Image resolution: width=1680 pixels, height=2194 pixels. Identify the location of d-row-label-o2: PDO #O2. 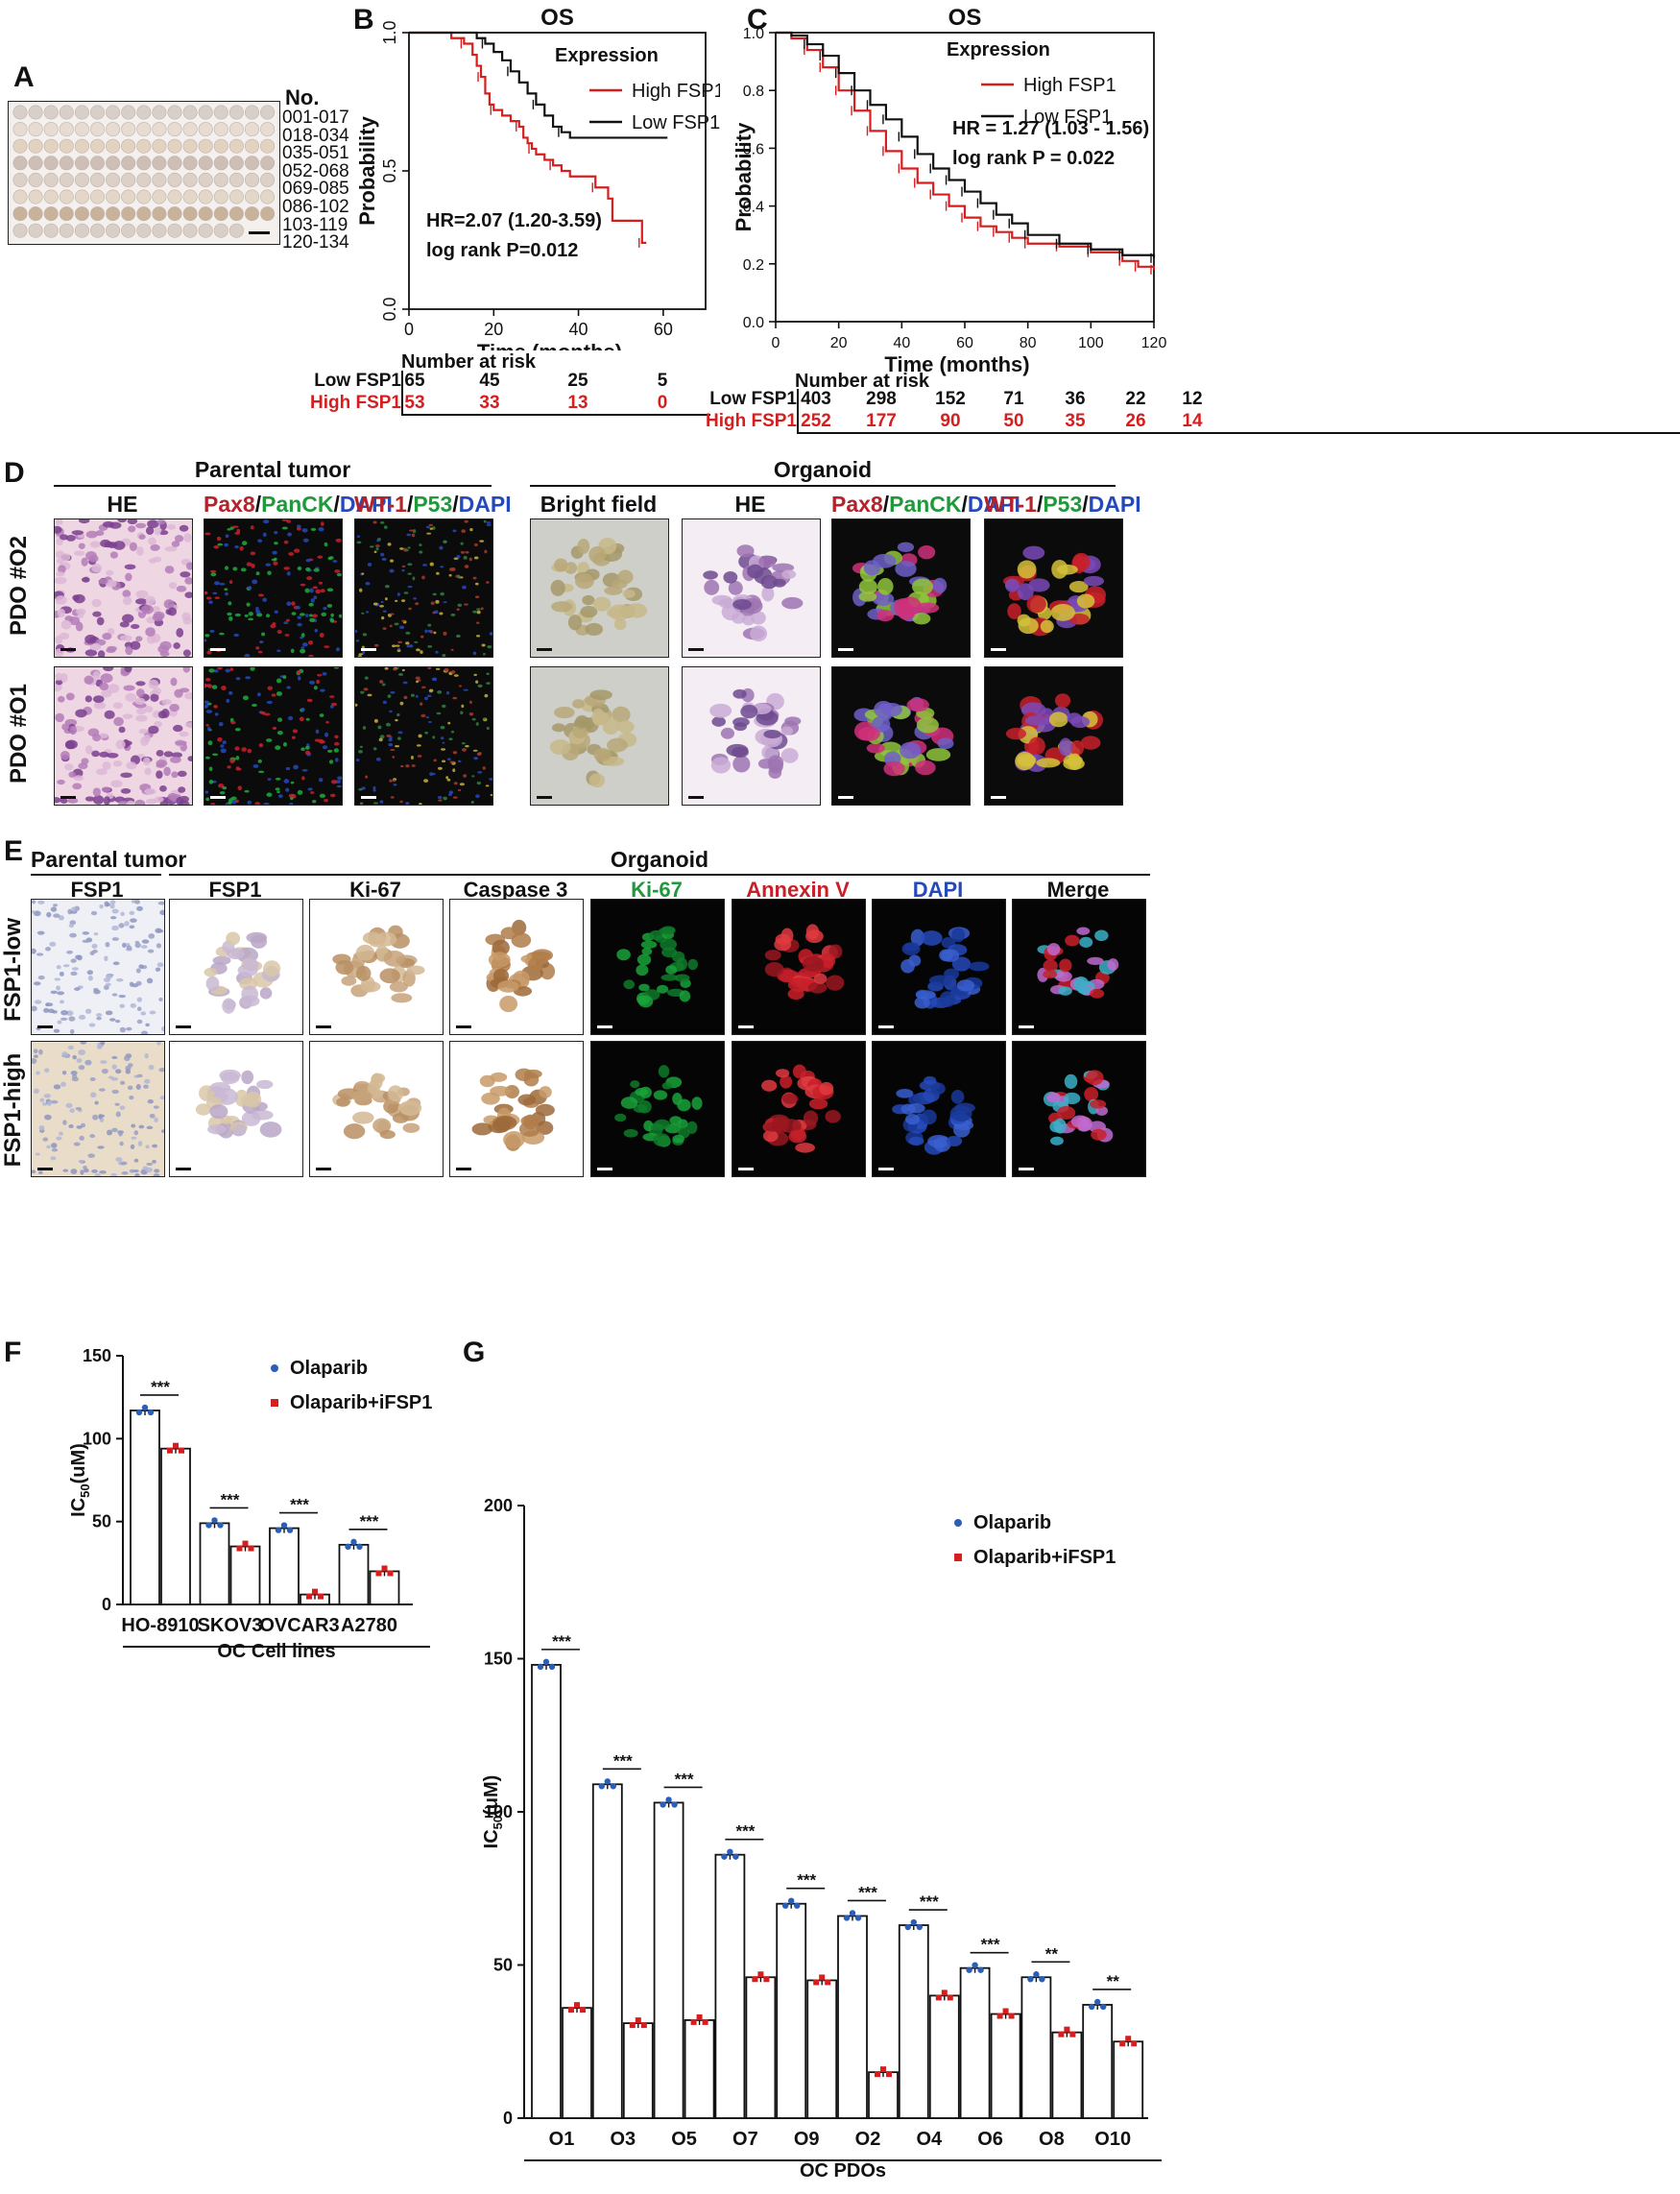
(19, 586).